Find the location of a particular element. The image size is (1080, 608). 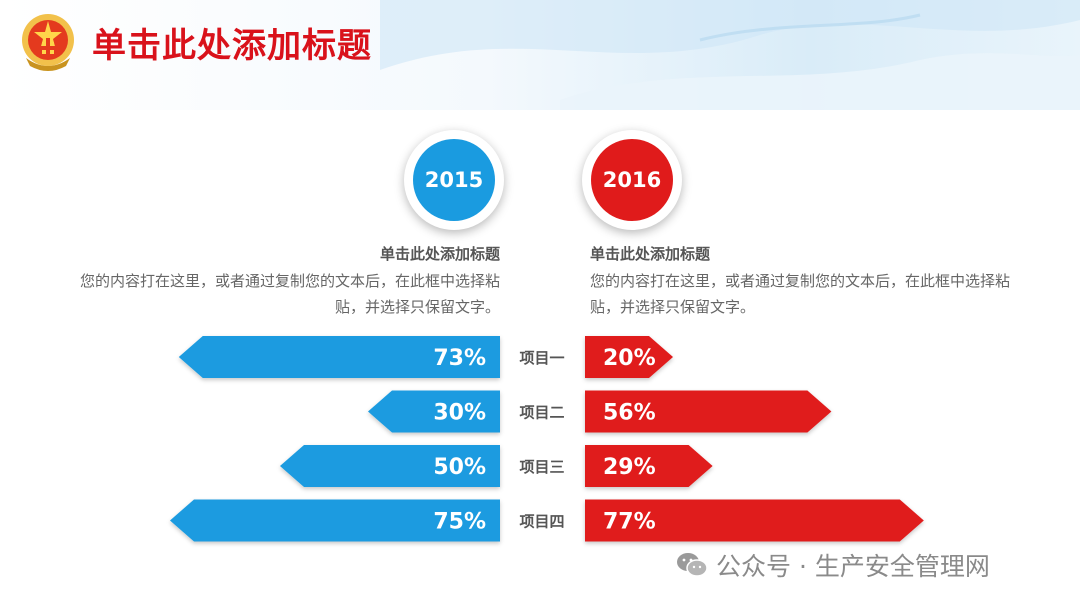

page-title: 单击此处添加标题 is located at coordinates (232, 46).